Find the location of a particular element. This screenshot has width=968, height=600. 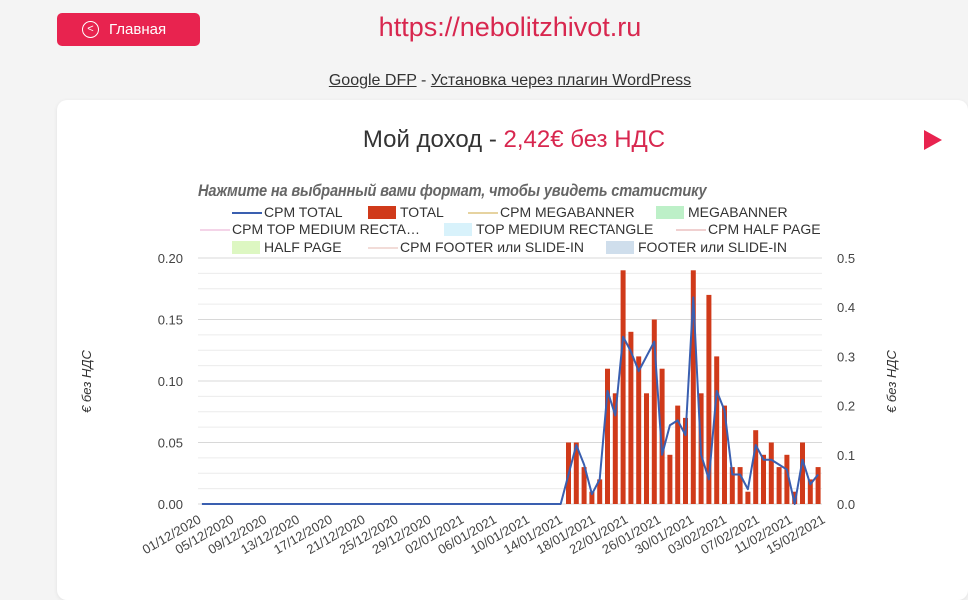

site-url: https://nebolitzhivot.ru is located at coordinates (510, 27).